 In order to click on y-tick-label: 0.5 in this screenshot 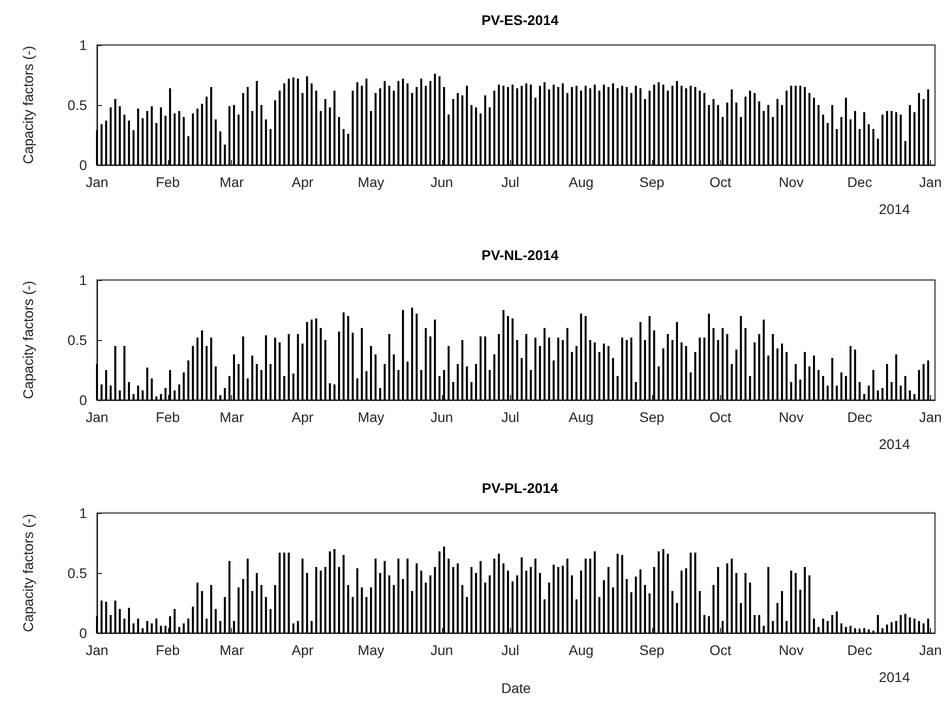, I will do `click(78, 105)`.